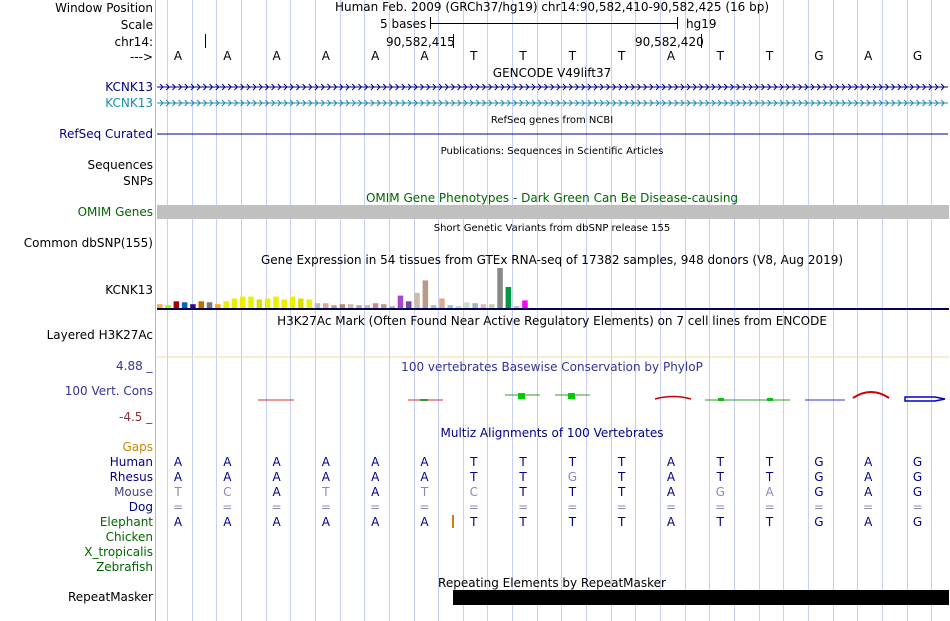 This screenshot has width=950, height=621. Describe the element at coordinates (521, 396) in the screenshot. I see `cons-mark` at that location.